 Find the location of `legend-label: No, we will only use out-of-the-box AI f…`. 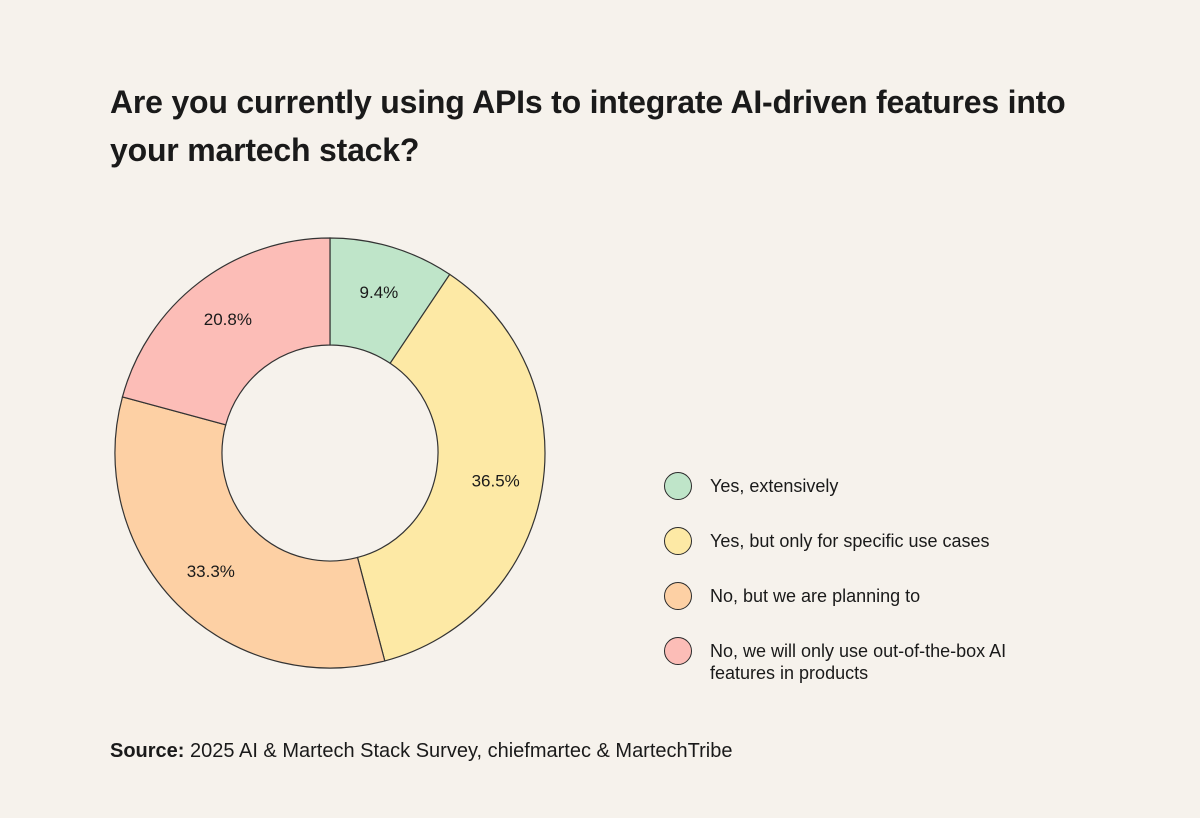

legend-label: No, we will only use out-of-the-box AI f… is located at coordinates (858, 662).